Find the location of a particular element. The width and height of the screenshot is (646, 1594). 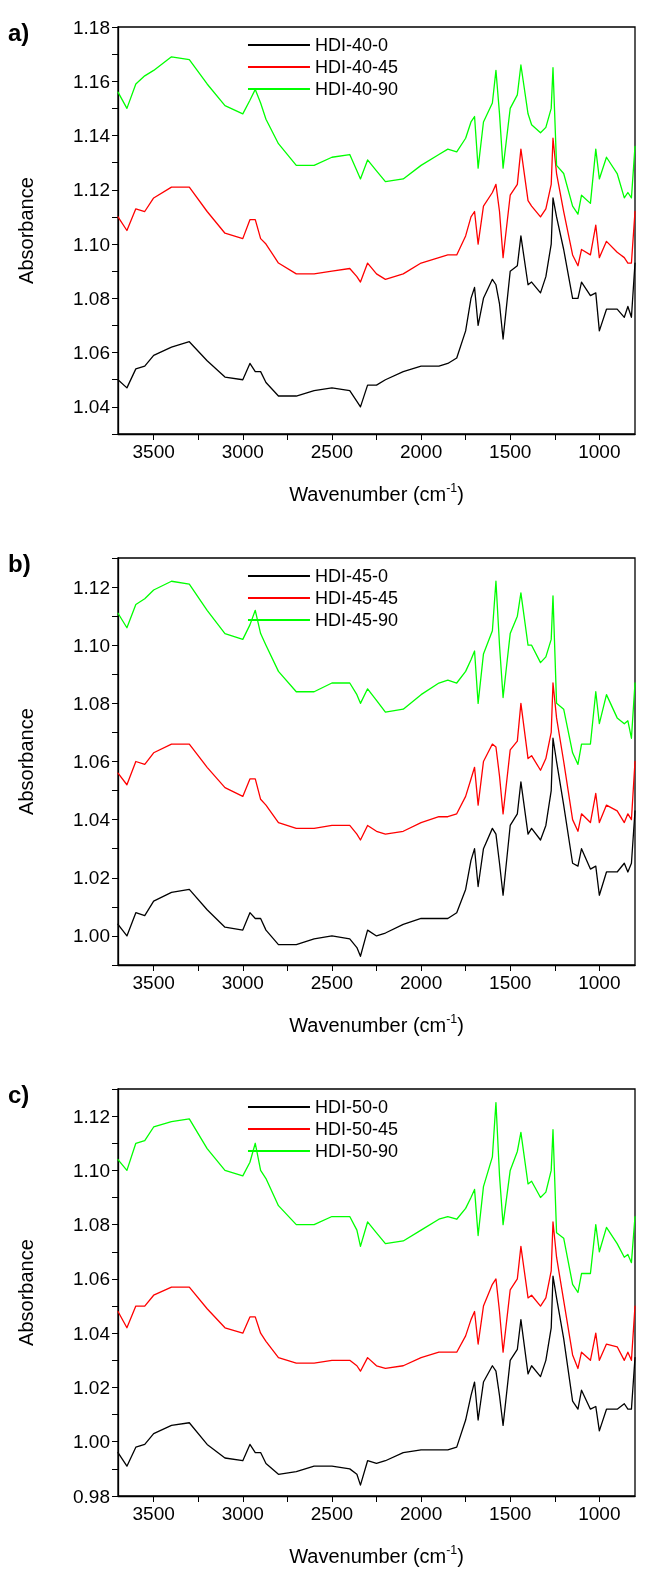

text: a) is located at coordinates (19, 32).